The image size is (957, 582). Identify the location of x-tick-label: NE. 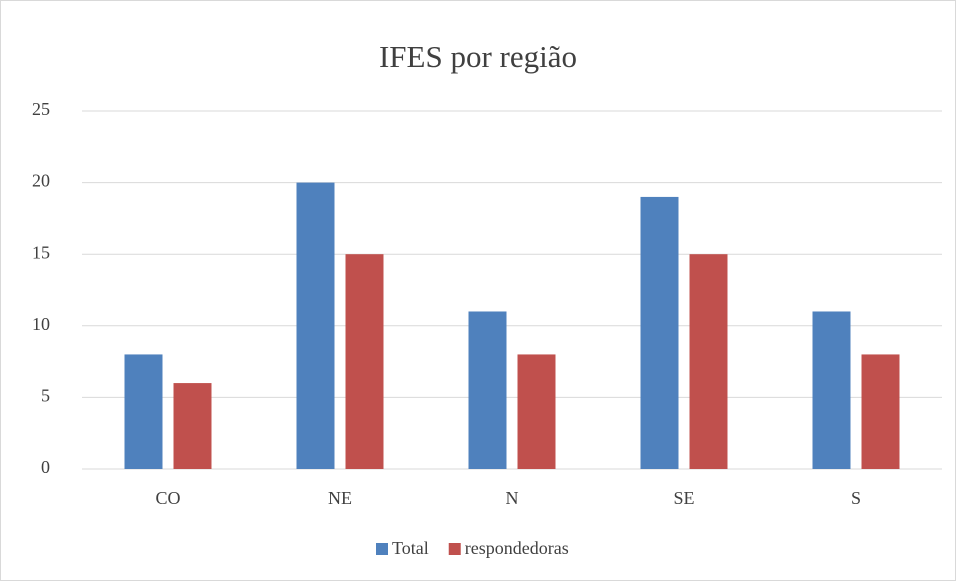
(340, 498).